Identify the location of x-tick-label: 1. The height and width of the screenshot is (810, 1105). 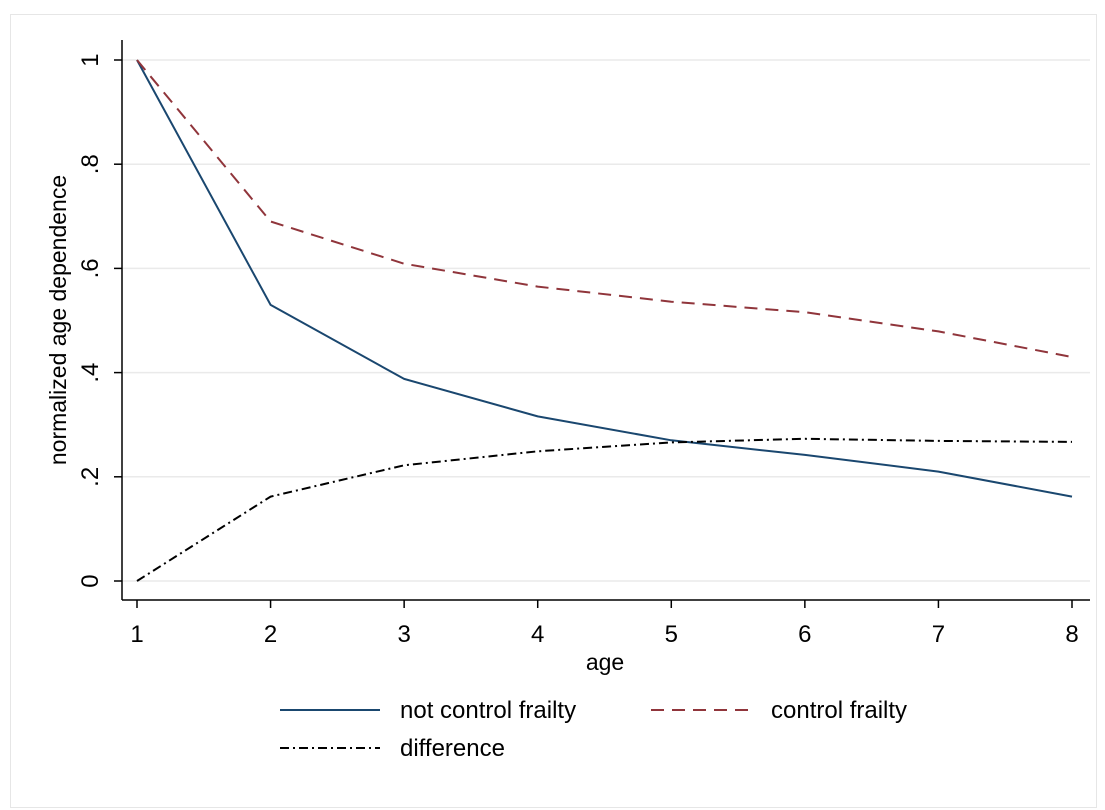
(136, 634).